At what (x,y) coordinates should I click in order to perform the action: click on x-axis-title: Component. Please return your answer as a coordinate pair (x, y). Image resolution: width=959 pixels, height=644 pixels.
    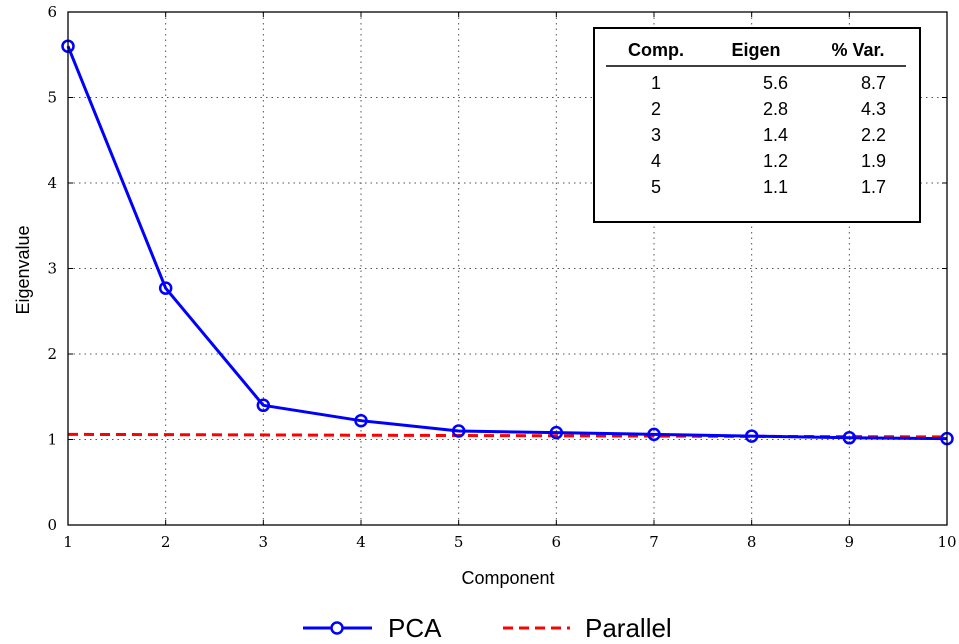
    Looking at the image, I should click on (507, 578).